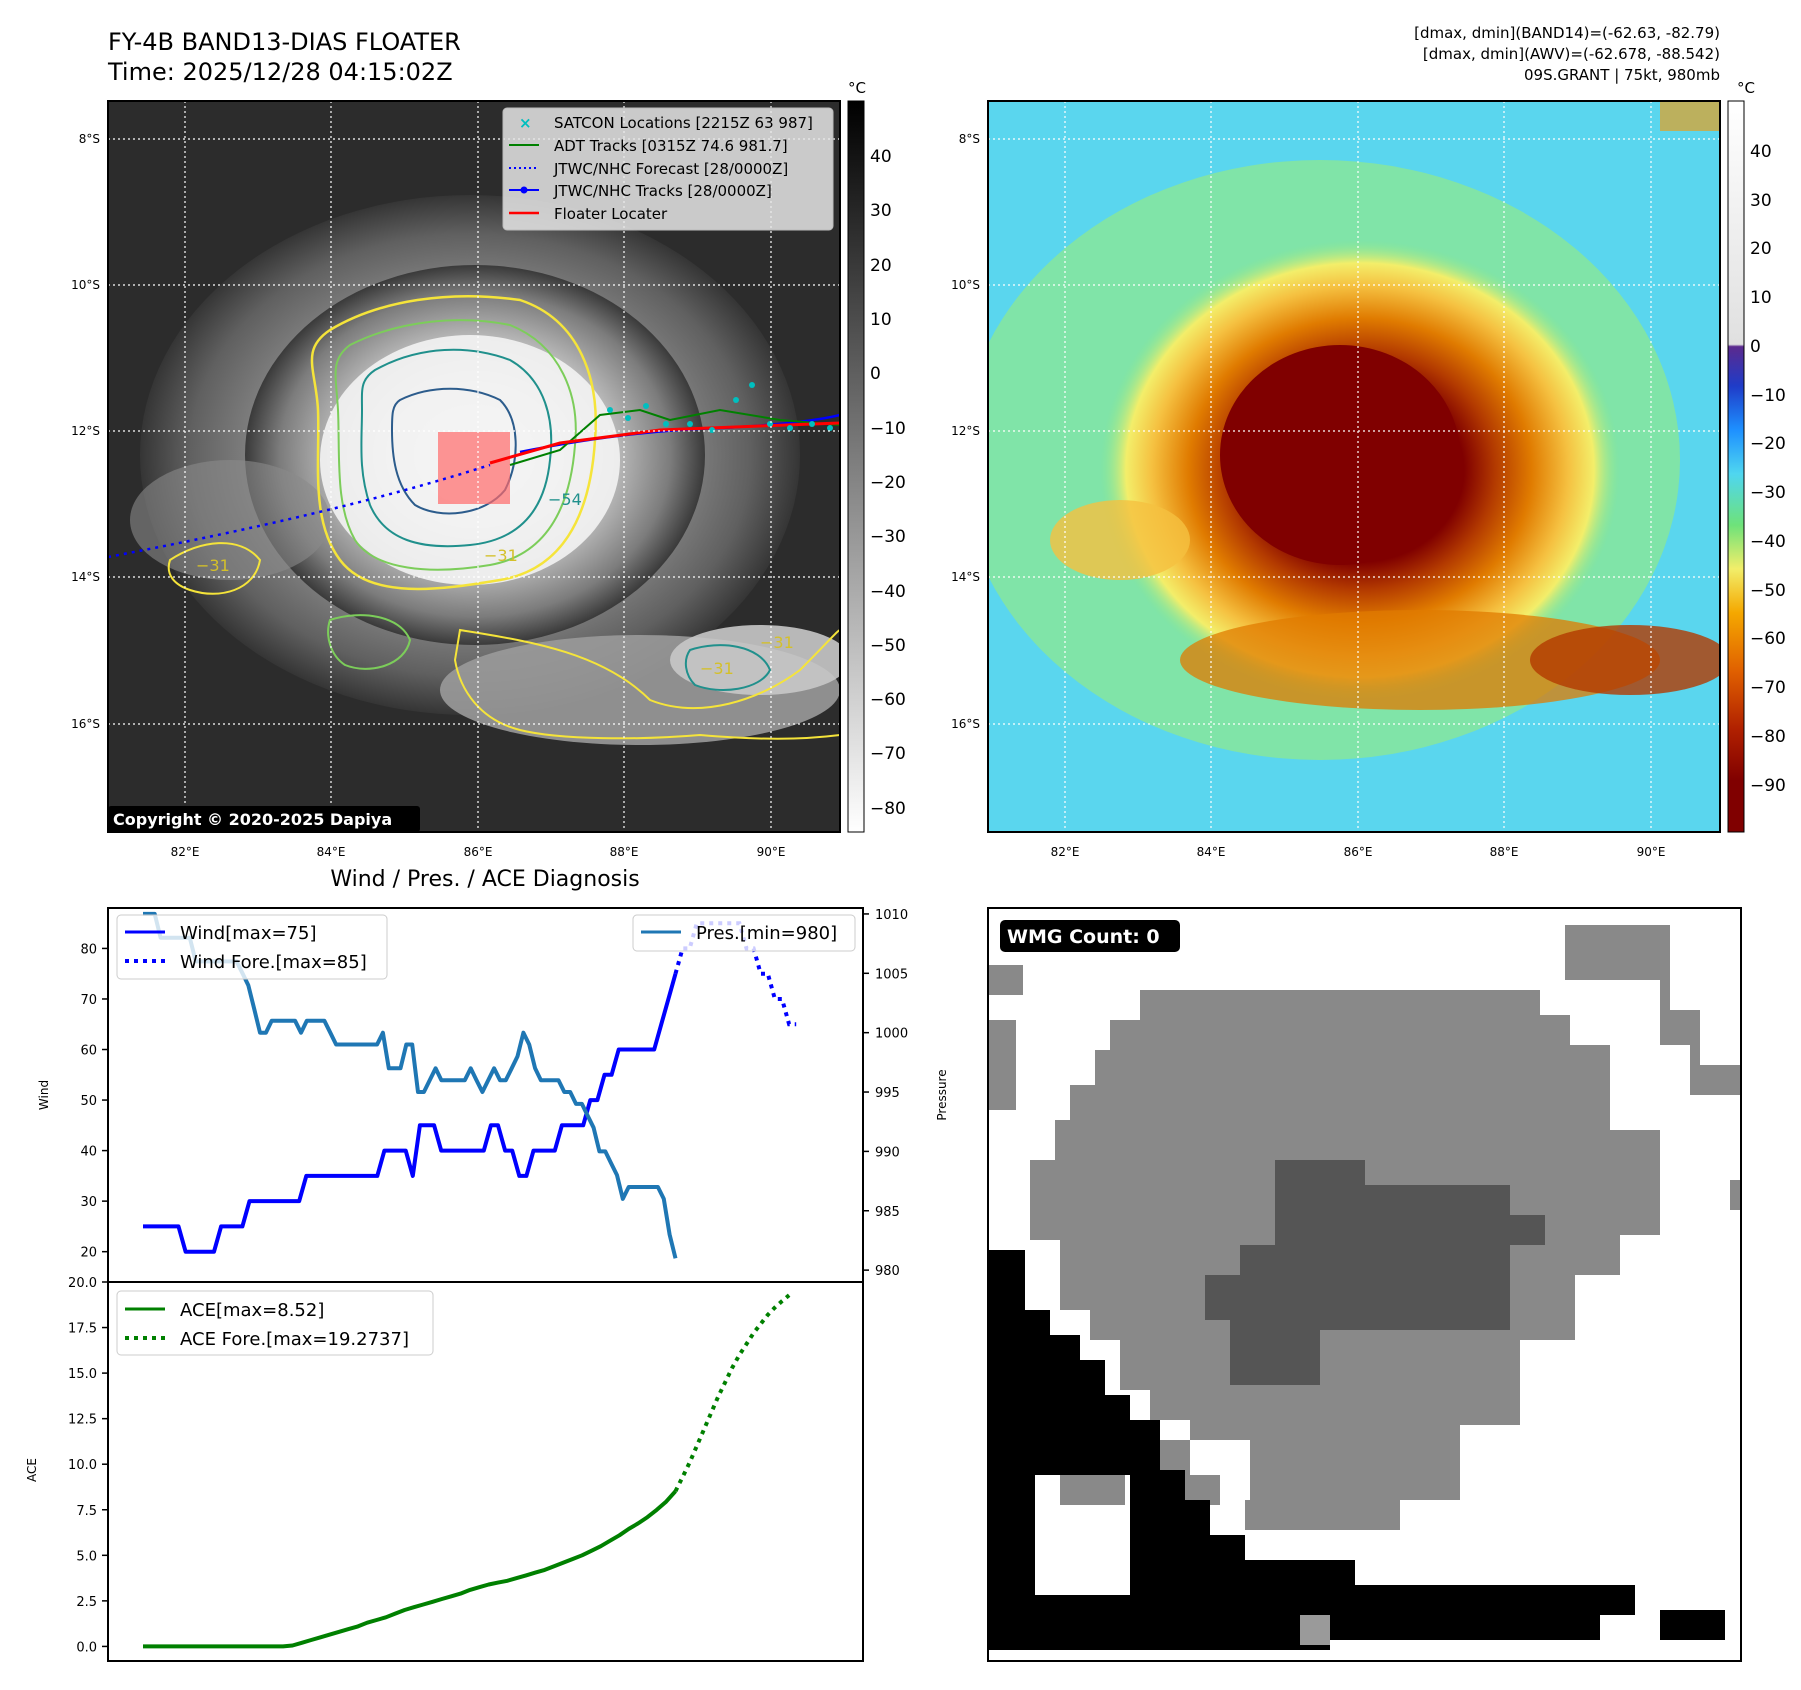  I want to click on legend-adt: ADT Tracks [0315Z 74.6 981.7], so click(648, 146).